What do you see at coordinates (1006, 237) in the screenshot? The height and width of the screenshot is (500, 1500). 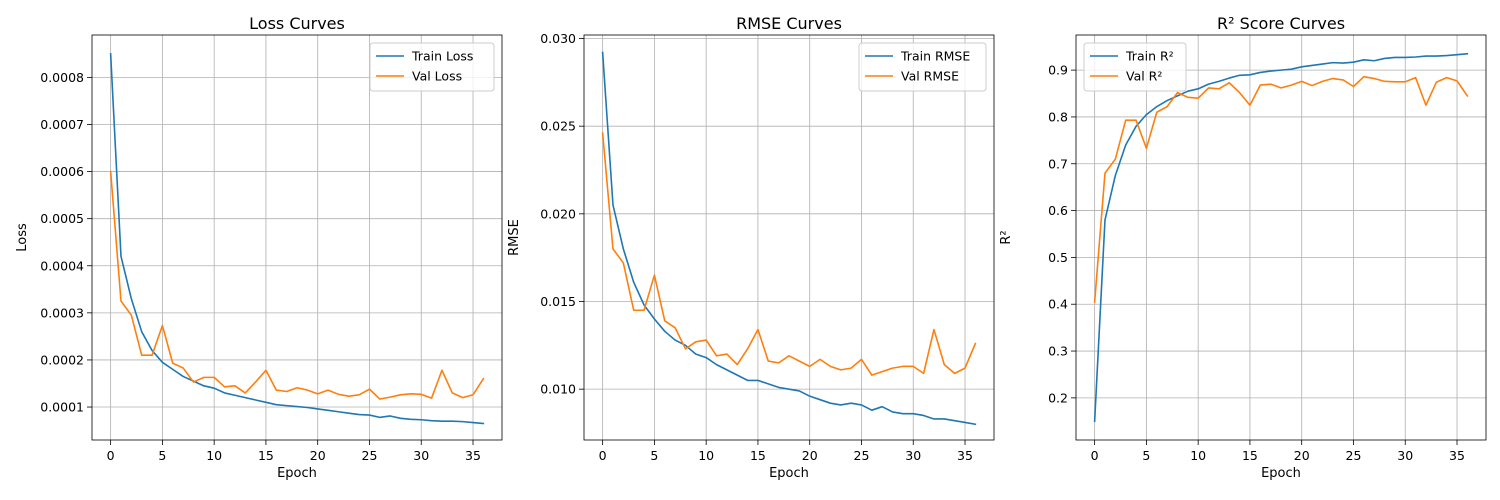 I see `r2-y-axis-label: R²` at bounding box center [1006, 237].